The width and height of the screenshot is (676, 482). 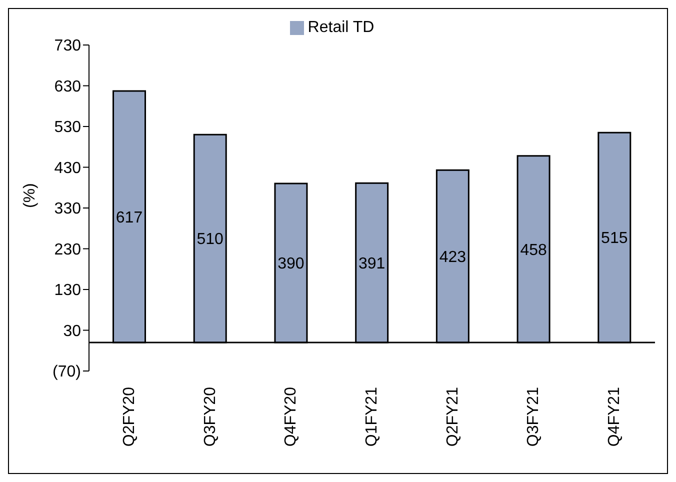 What do you see at coordinates (452, 257) in the screenshot?
I see `data-label: 423` at bounding box center [452, 257].